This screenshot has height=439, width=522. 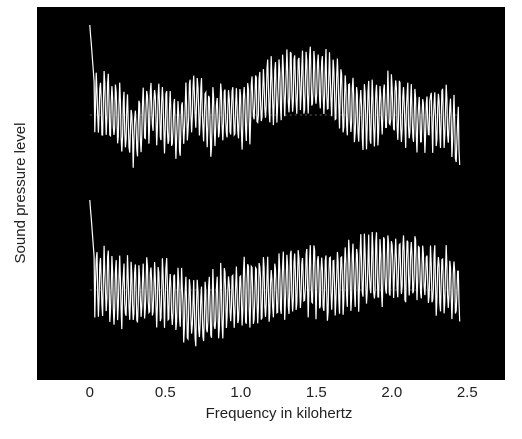 What do you see at coordinates (467, 392) in the screenshot?
I see `x-tick-label: 2.5` at bounding box center [467, 392].